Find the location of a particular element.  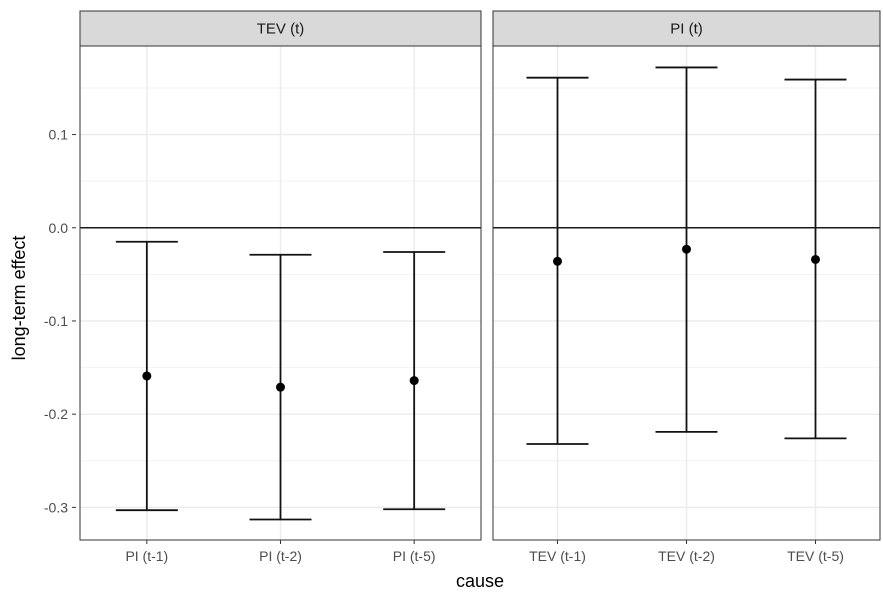

x-tick-label: PI (t-1) is located at coordinates (146, 556).